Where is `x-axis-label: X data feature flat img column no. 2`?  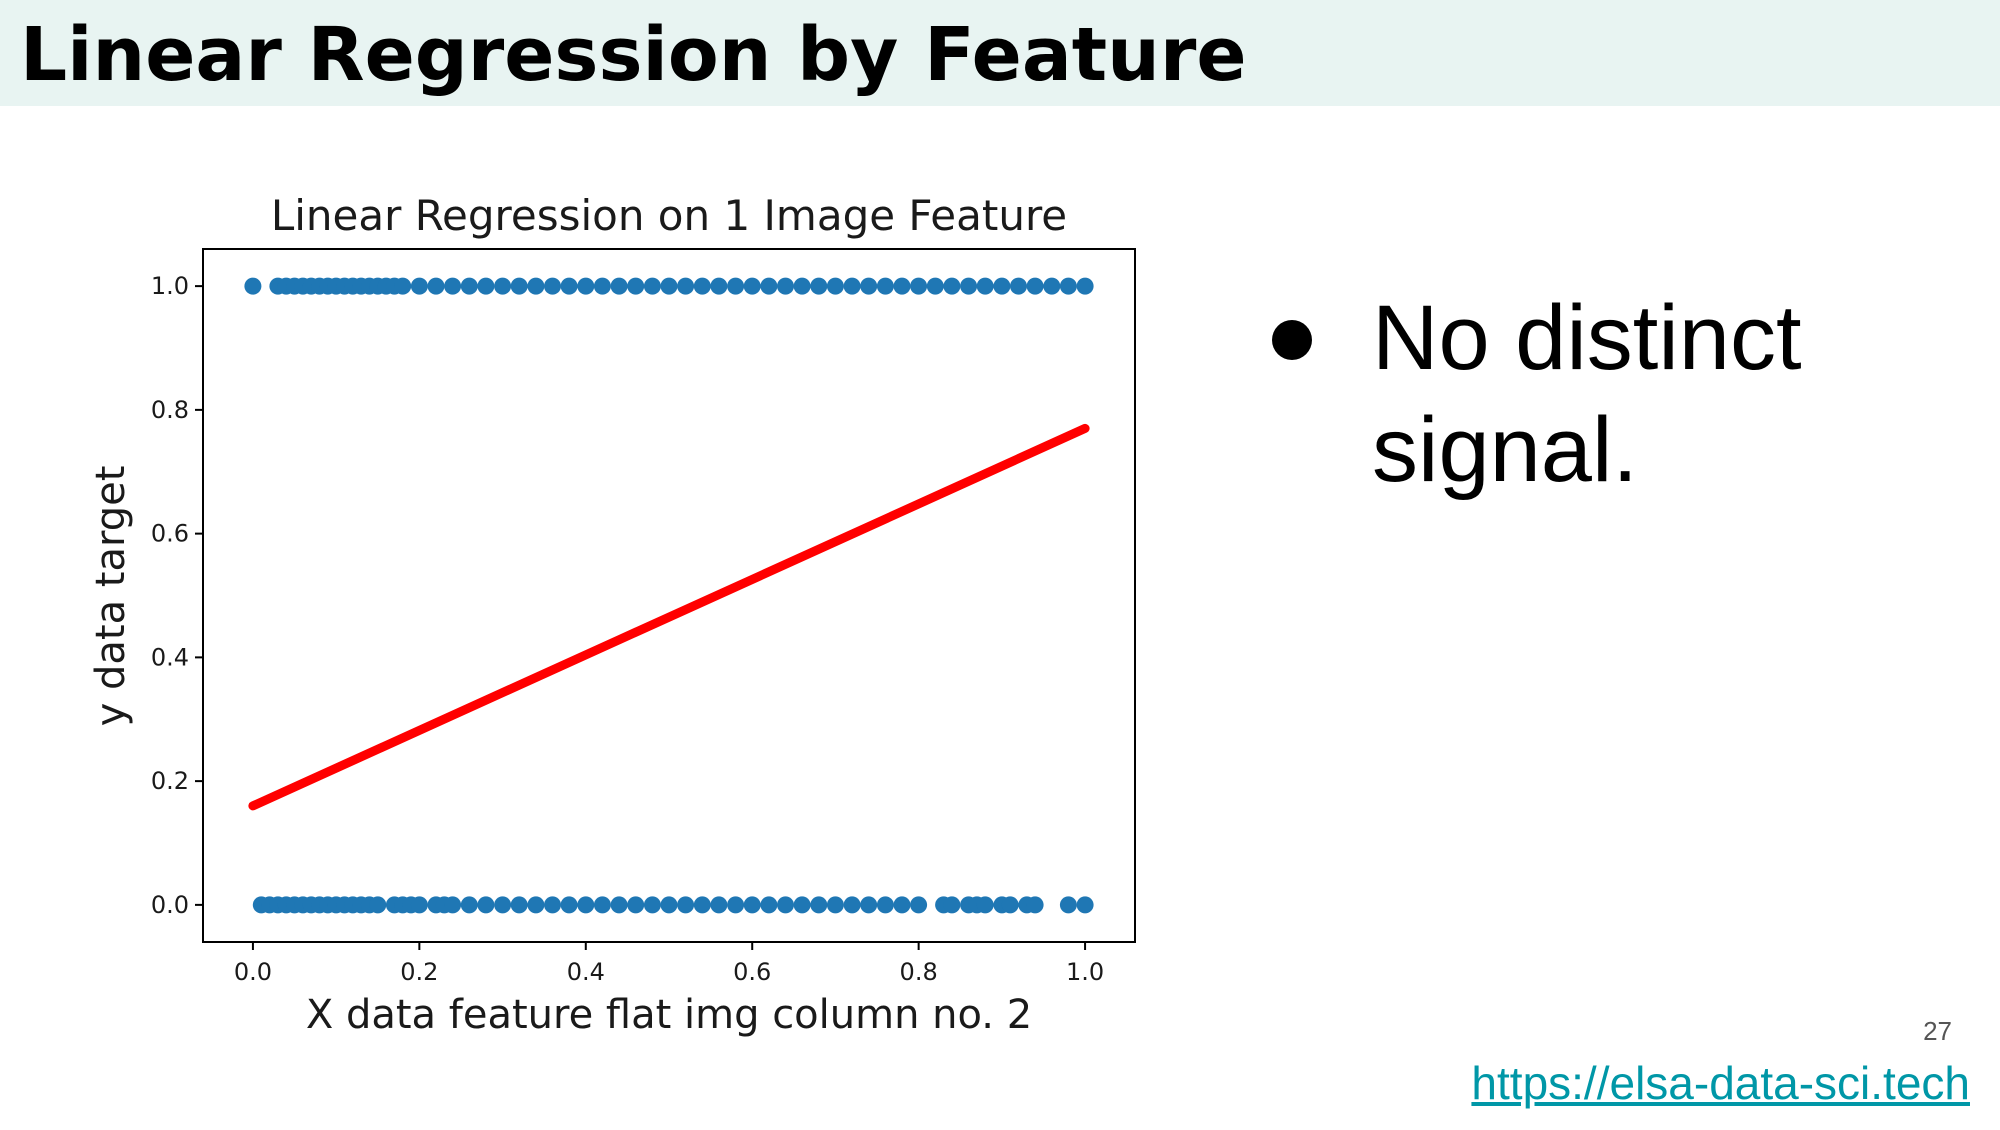
x-axis-label: X data feature flat img column no. 2 is located at coordinates (669, 1015).